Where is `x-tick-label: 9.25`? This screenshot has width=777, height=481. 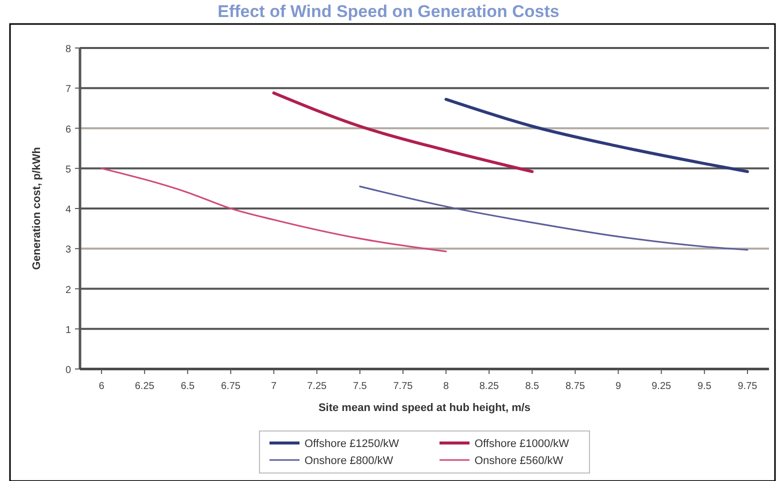
x-tick-label: 9.25 is located at coordinates (662, 386).